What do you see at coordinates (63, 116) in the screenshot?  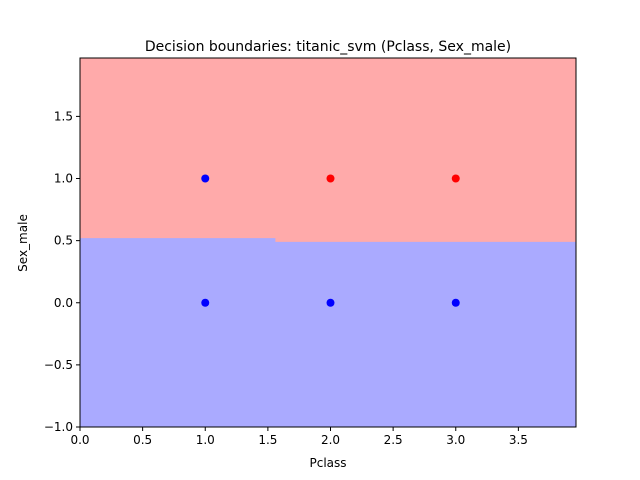 I see `y-tick-label: 1.5` at bounding box center [63, 116].